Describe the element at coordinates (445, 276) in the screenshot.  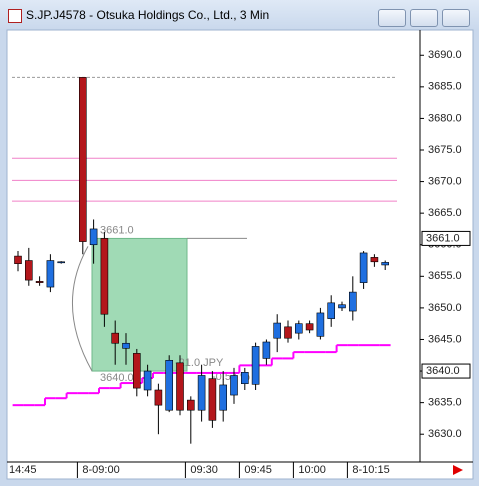
I see `y-tick-label: 3655.0` at that location.